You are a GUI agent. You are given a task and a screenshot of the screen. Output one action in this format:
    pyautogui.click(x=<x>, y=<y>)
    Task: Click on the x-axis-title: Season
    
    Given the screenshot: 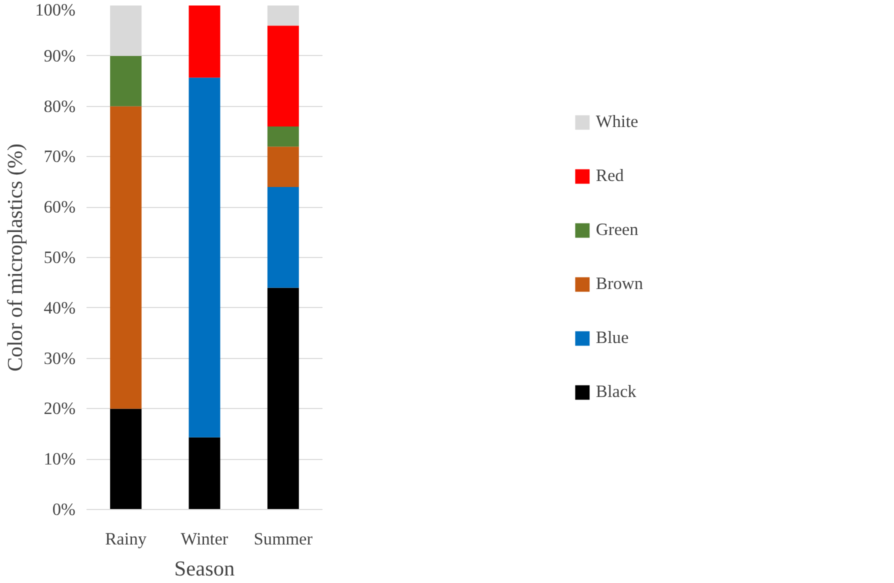 What is the action you would take?
    pyautogui.click(x=205, y=568)
    